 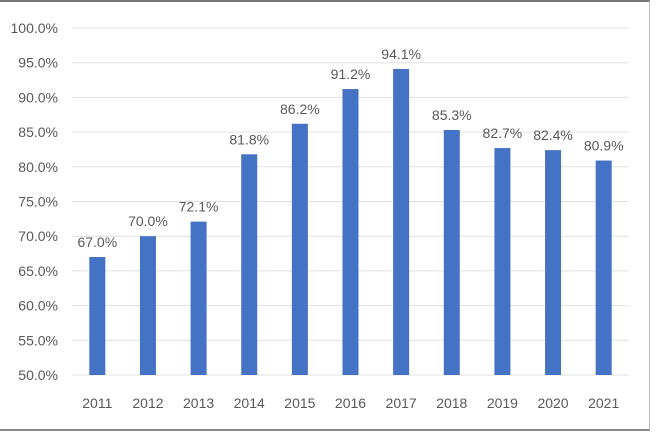 What do you see at coordinates (503, 133) in the screenshot?
I see `data-label: 82.7%` at bounding box center [503, 133].